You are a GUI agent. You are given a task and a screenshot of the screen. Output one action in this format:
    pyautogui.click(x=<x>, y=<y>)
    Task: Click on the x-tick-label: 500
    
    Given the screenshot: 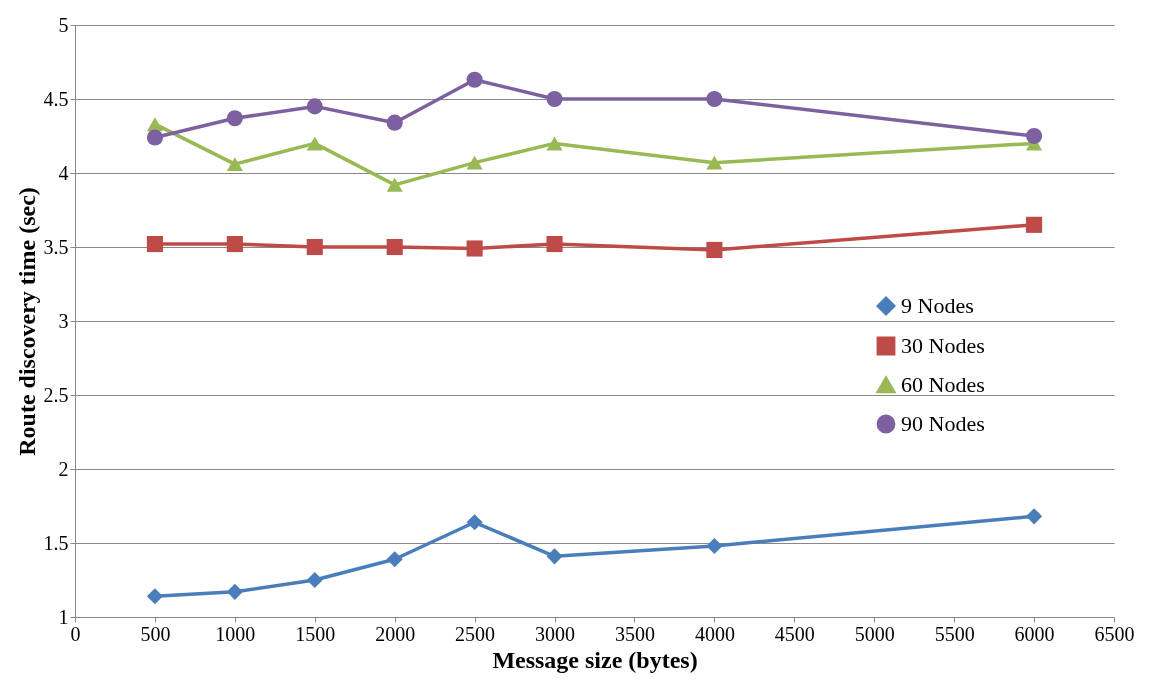 What is the action you would take?
    pyautogui.click(x=155, y=633)
    